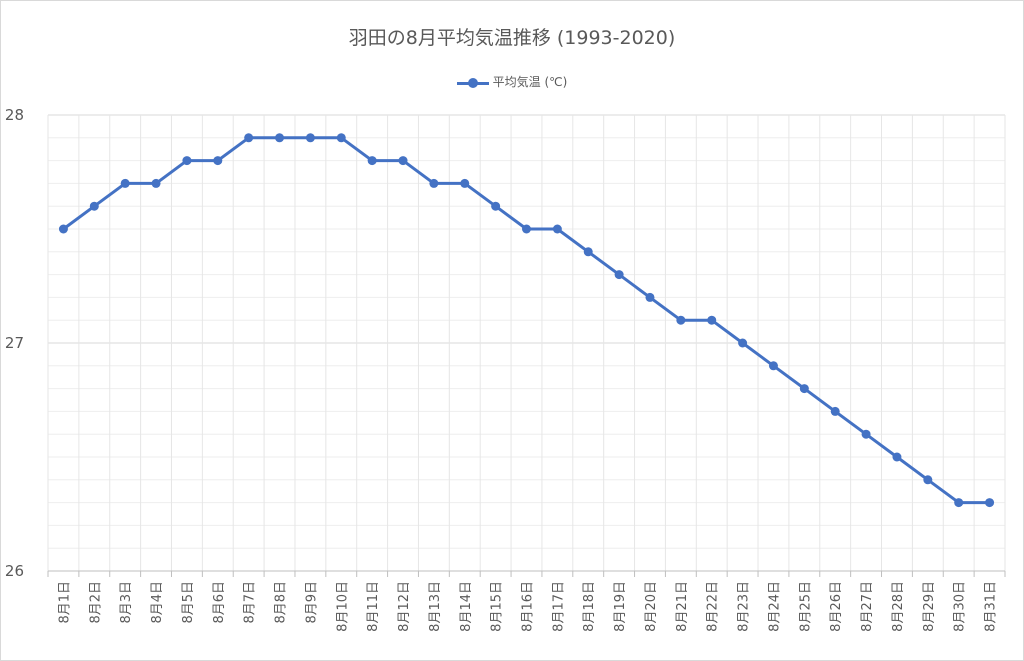 Image resolution: width=1024 pixels, height=661 pixels. I want to click on x-tick-label: 8月27日, so click(867, 606).